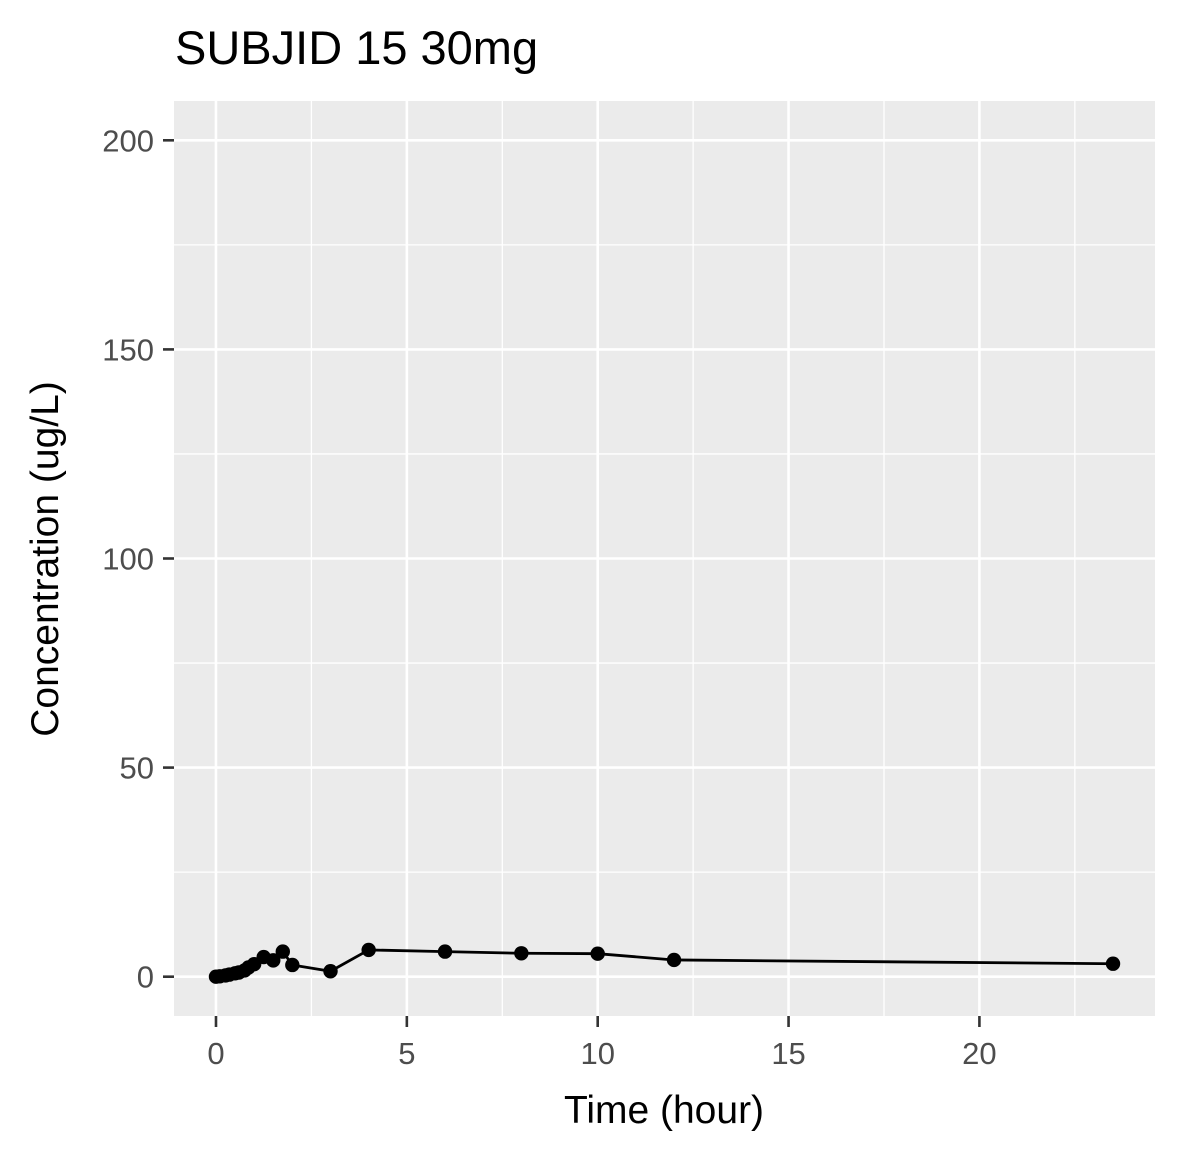 The width and height of the screenshot is (1178, 1156). I want to click on x-tick-label: 15, so click(788, 1053).